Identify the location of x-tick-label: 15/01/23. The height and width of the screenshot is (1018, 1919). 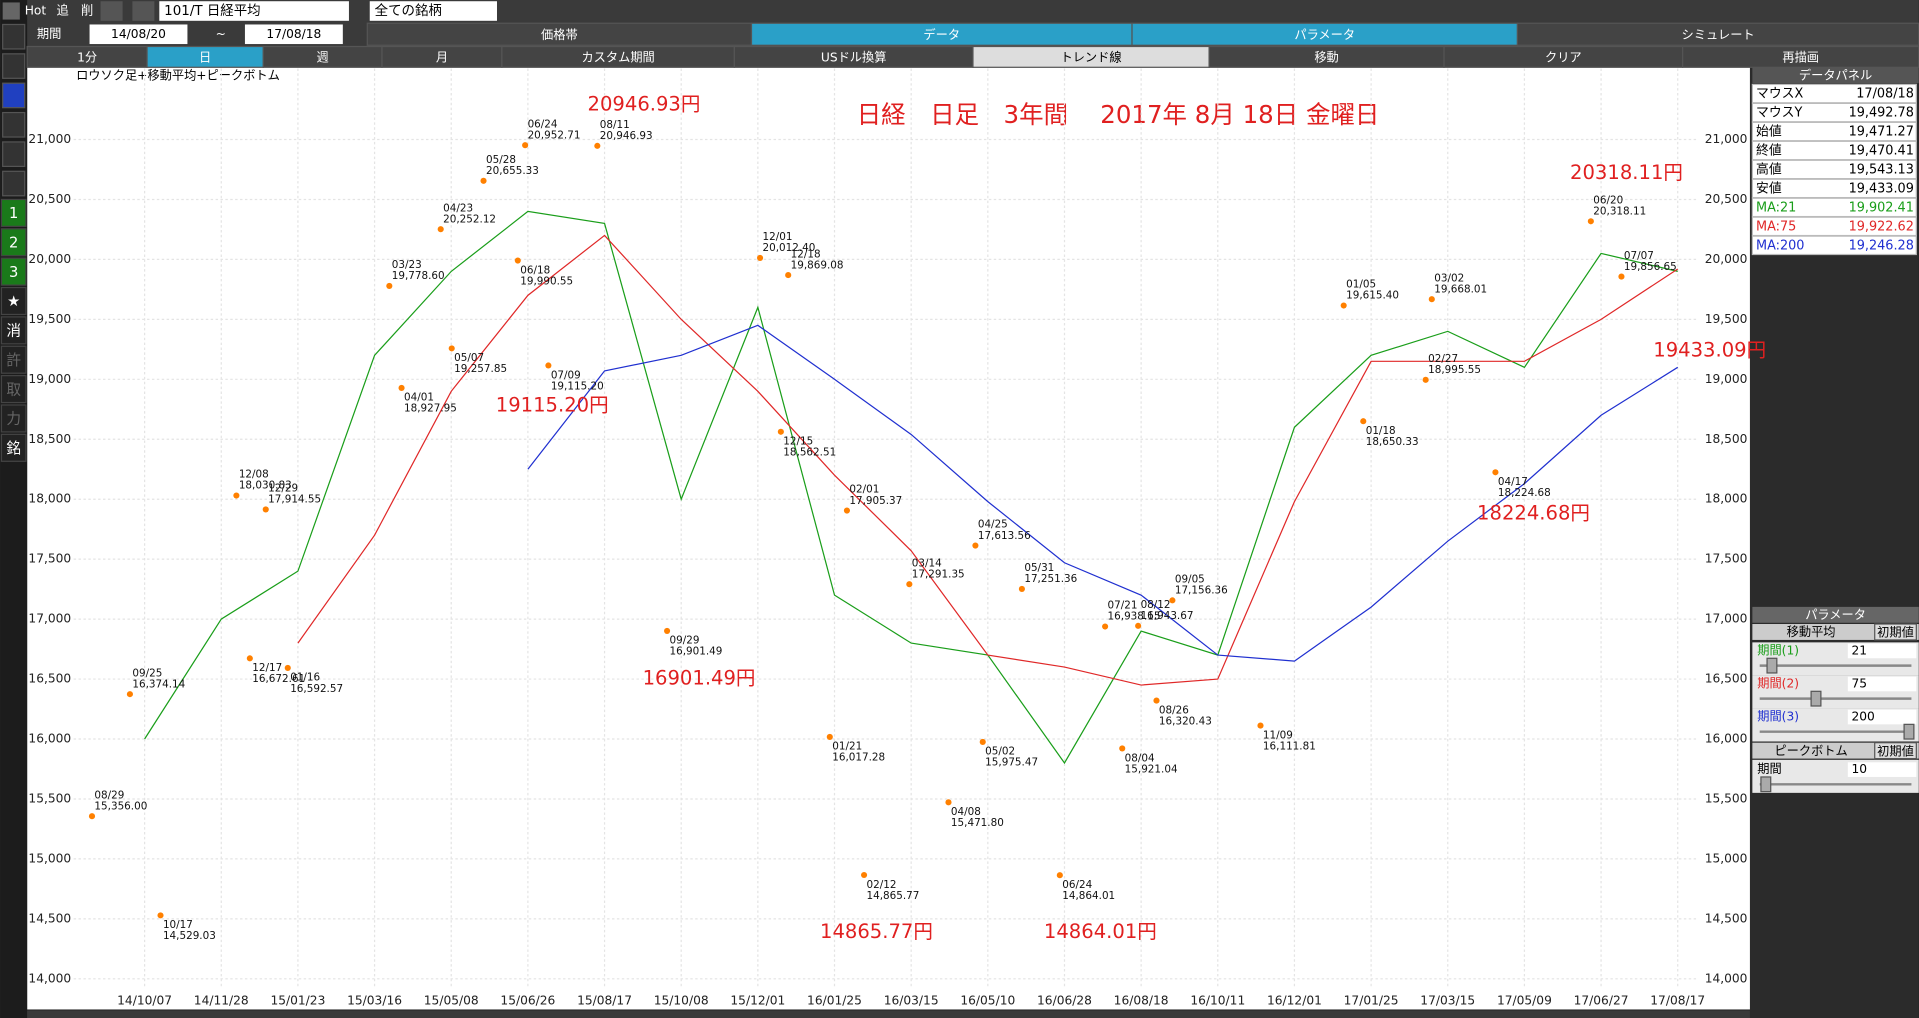
(297, 1000).